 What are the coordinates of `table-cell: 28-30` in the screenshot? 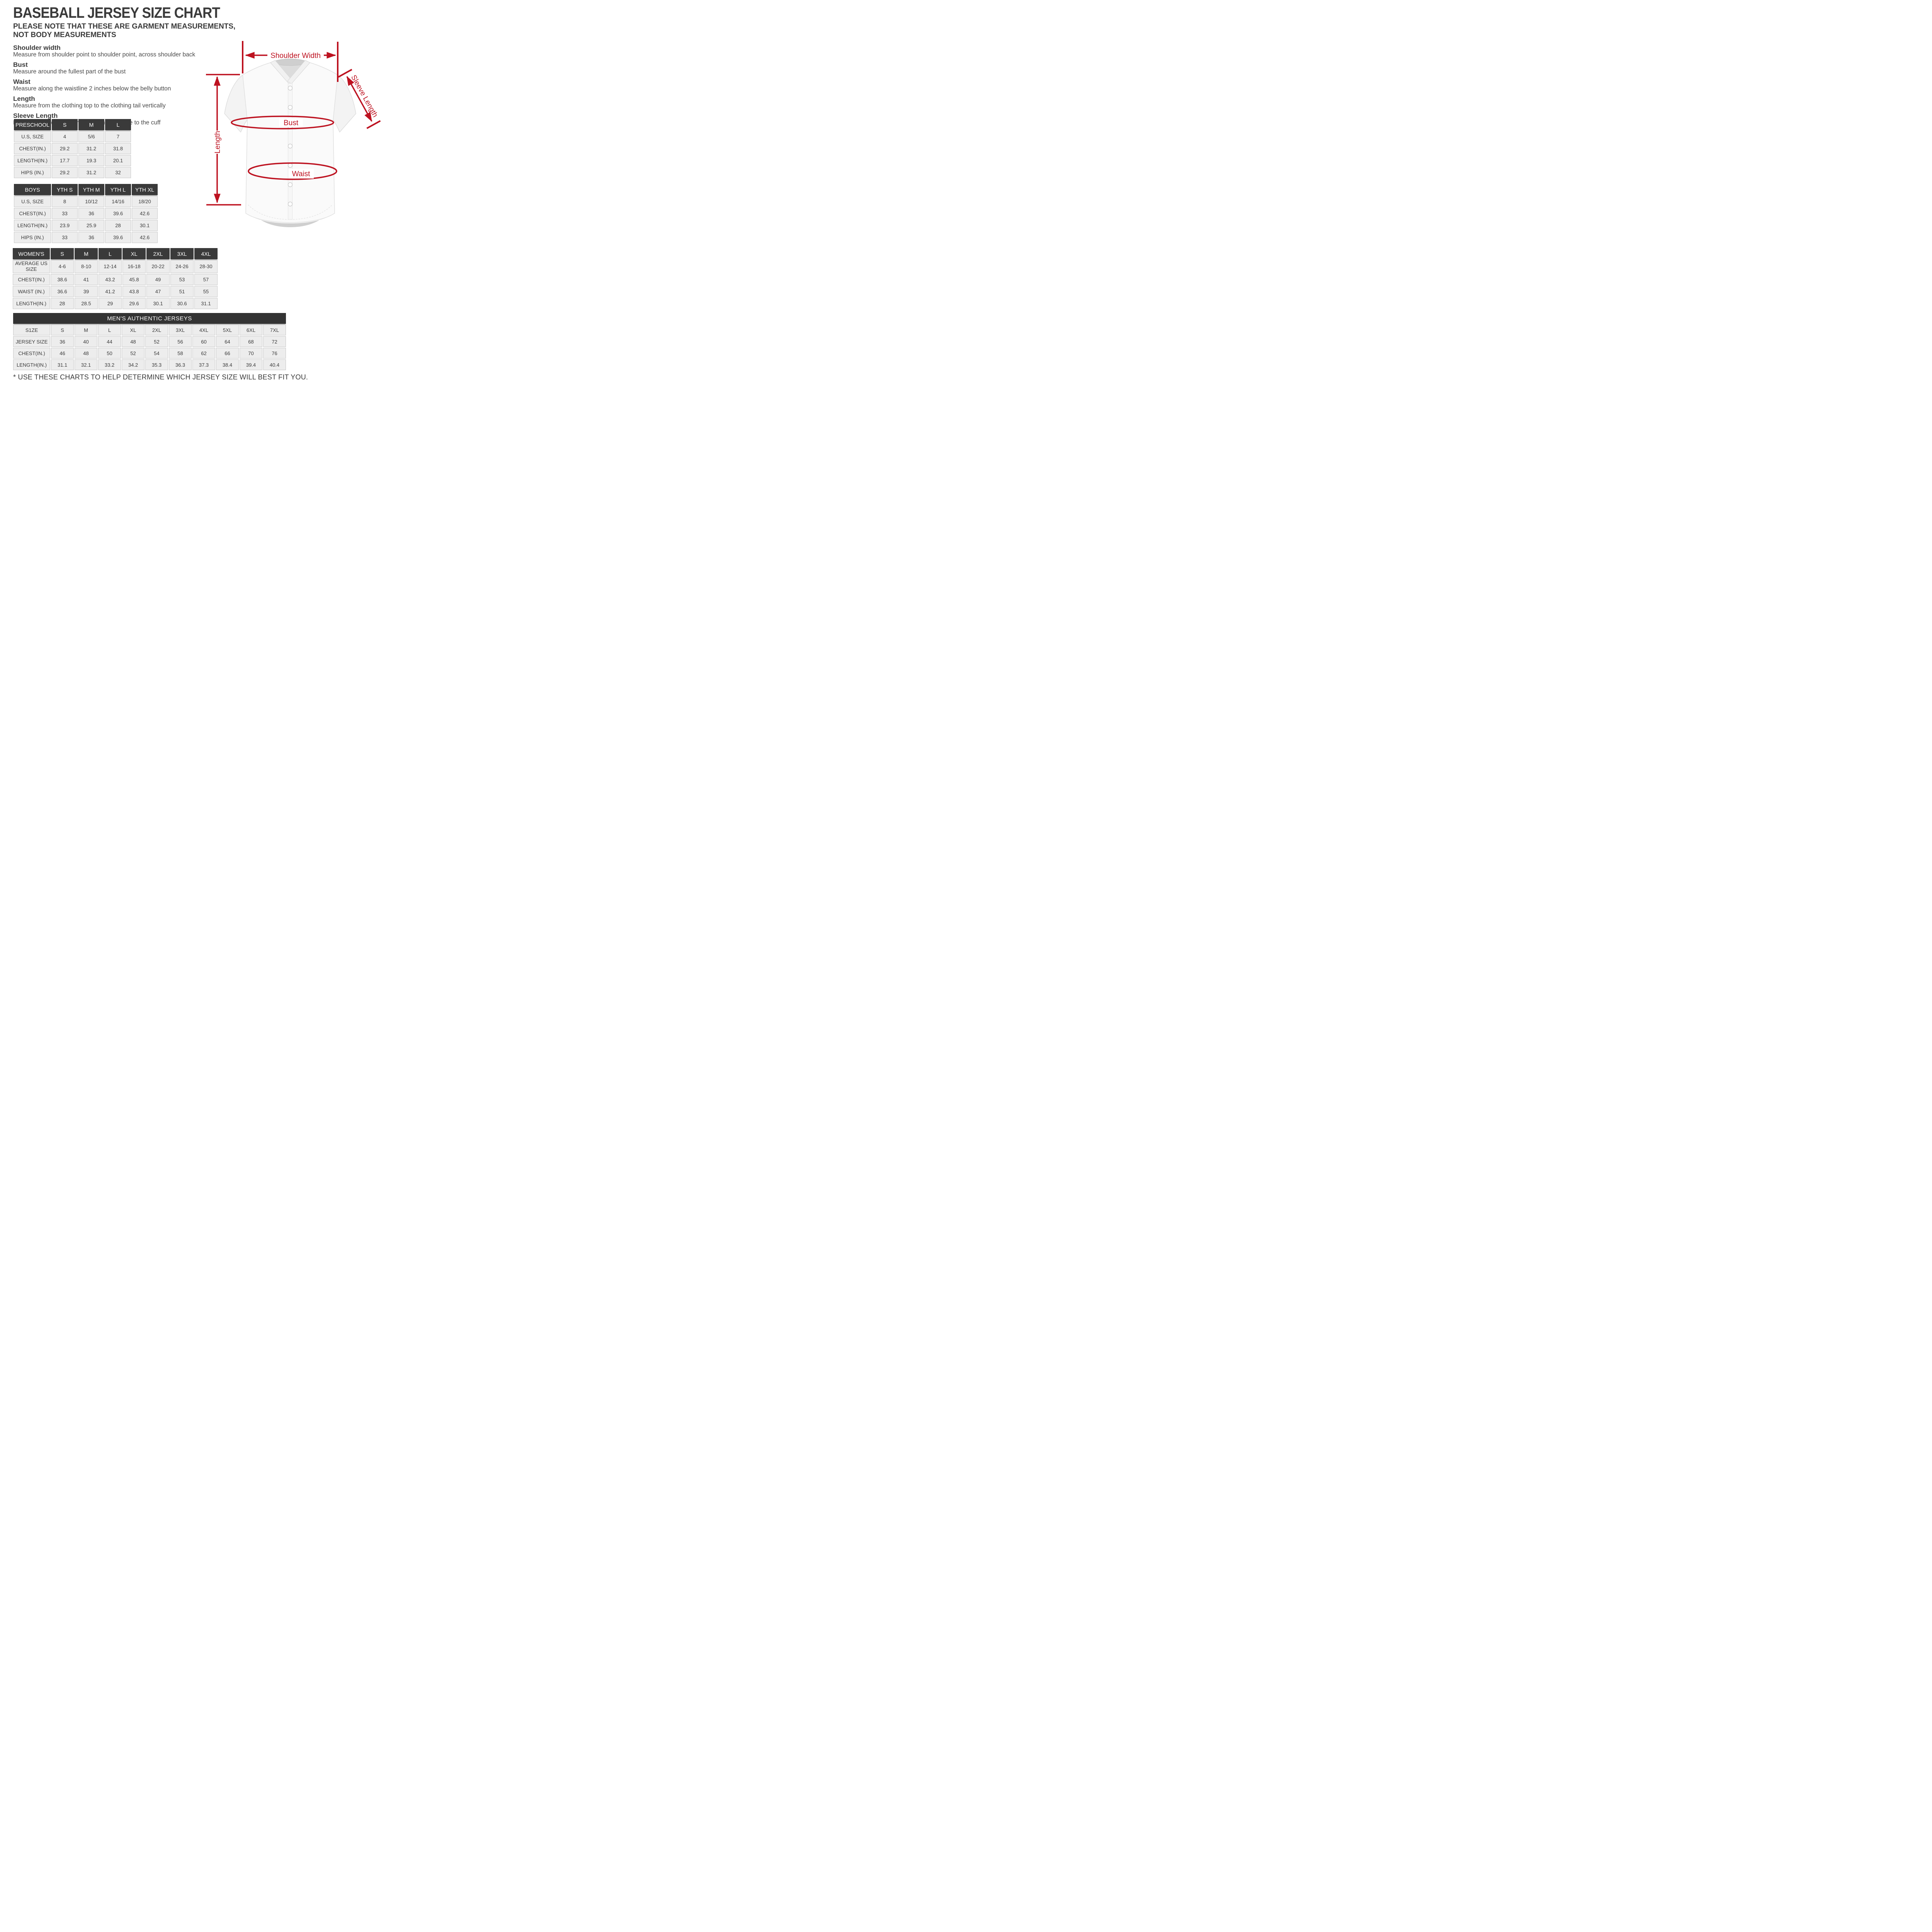 It's located at (206, 266).